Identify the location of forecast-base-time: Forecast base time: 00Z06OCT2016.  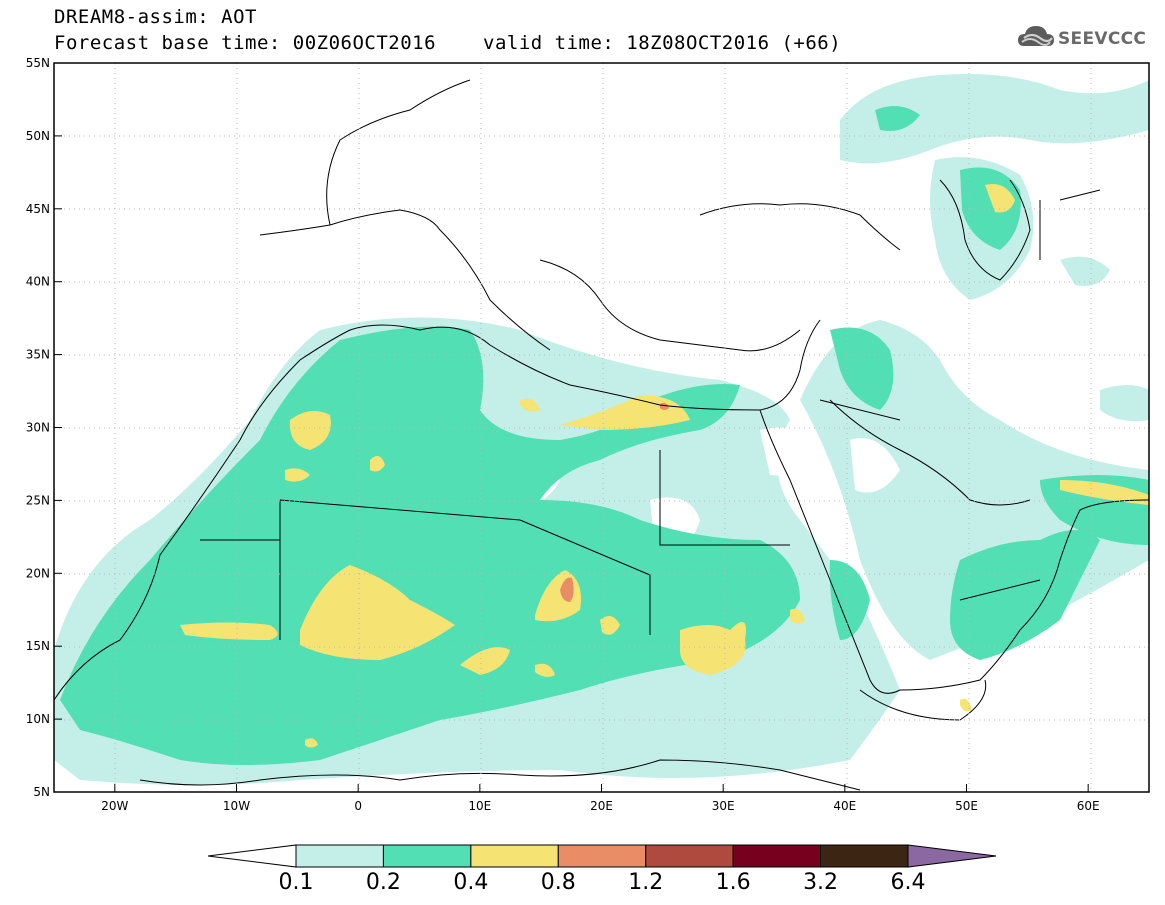
(245, 43).